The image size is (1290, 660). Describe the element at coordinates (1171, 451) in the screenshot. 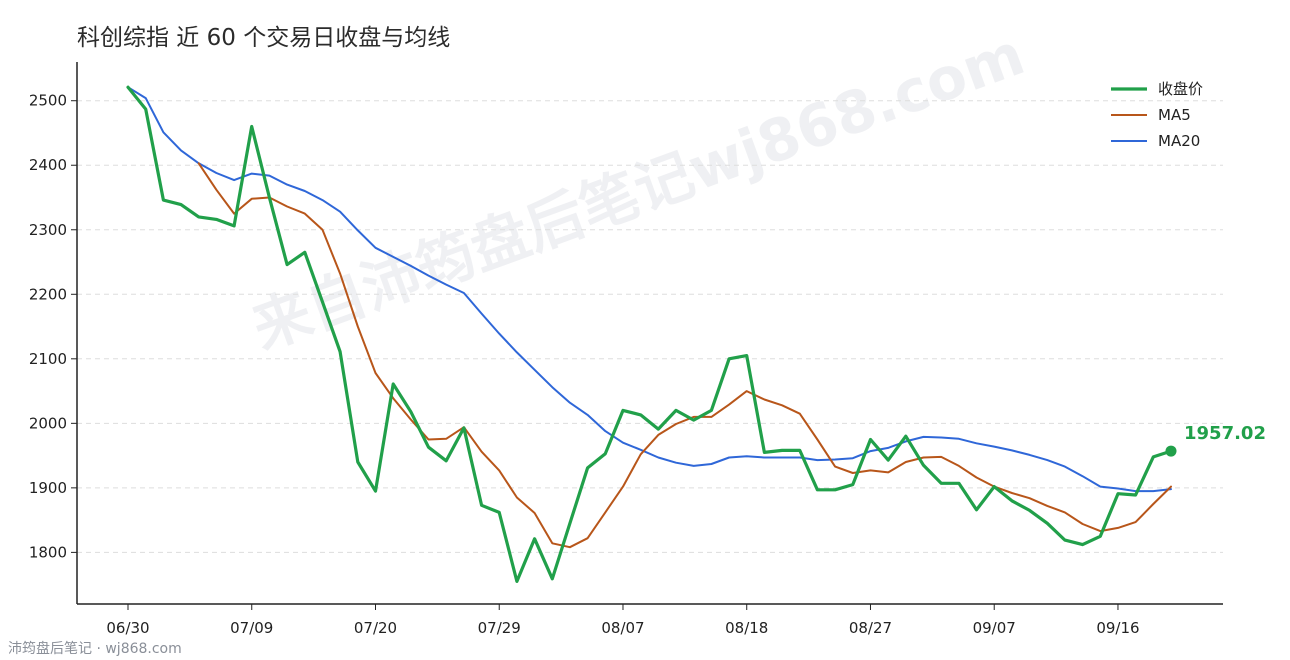

I see `last-point-dot` at that location.